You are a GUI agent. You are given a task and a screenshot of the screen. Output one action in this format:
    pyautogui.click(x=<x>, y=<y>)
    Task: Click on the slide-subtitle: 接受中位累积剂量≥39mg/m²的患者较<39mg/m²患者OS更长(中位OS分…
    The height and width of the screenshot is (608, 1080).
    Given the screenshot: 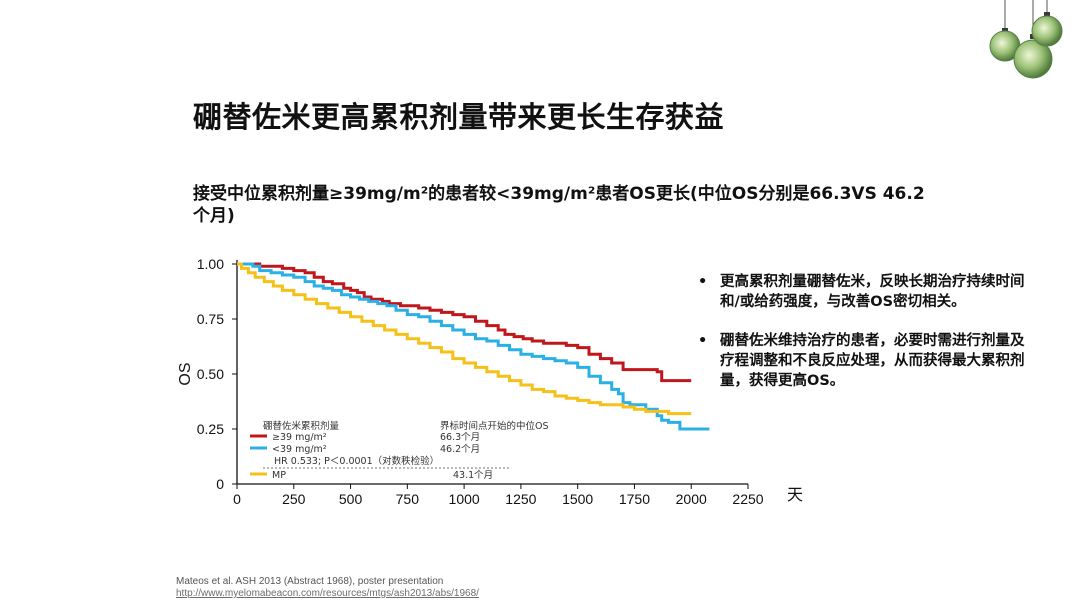 What is the action you would take?
    pyautogui.click(x=573, y=205)
    